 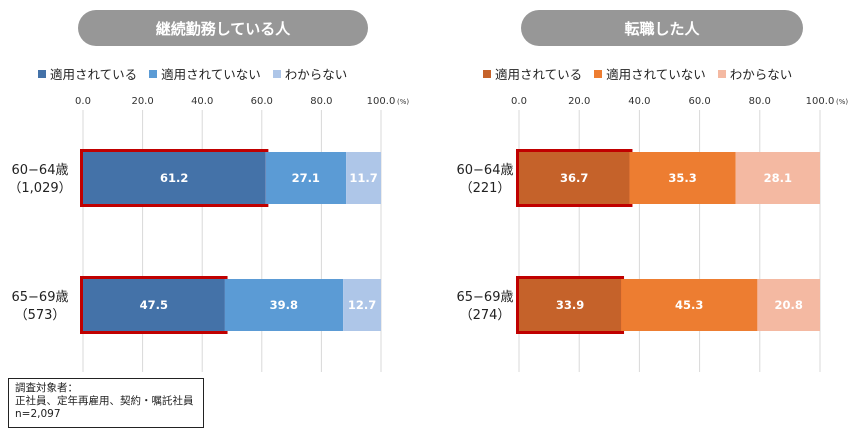 I want to click on note-line: 正社員、定年再雇用、契約・嘱託社員, so click(x=104, y=401).